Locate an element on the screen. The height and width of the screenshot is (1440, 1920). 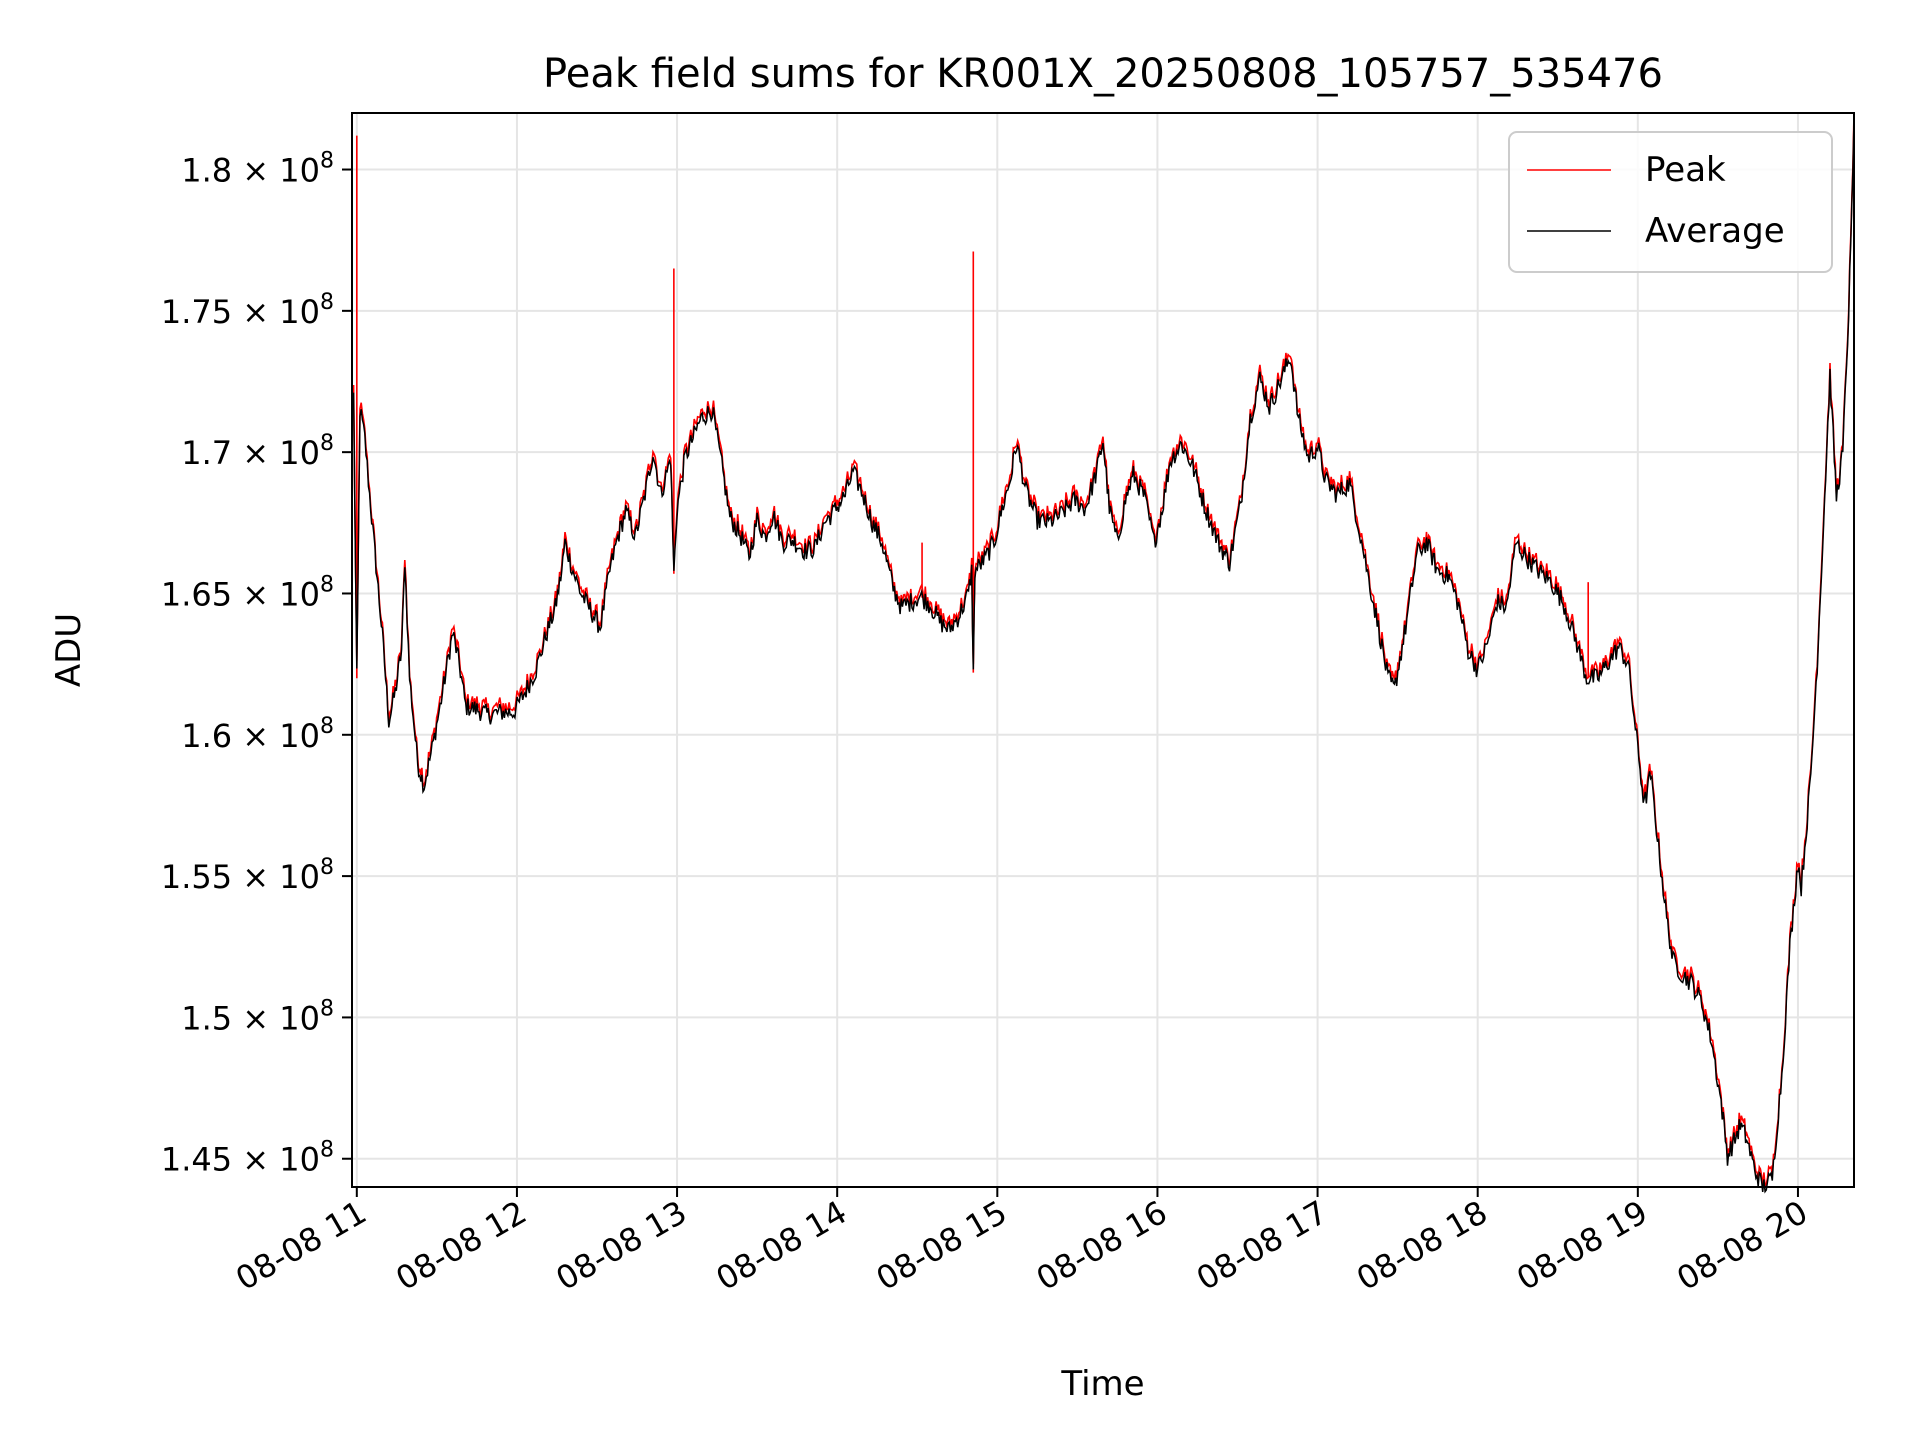
y-tick-label: 1.8 × 108 is located at coordinates (257, 169).